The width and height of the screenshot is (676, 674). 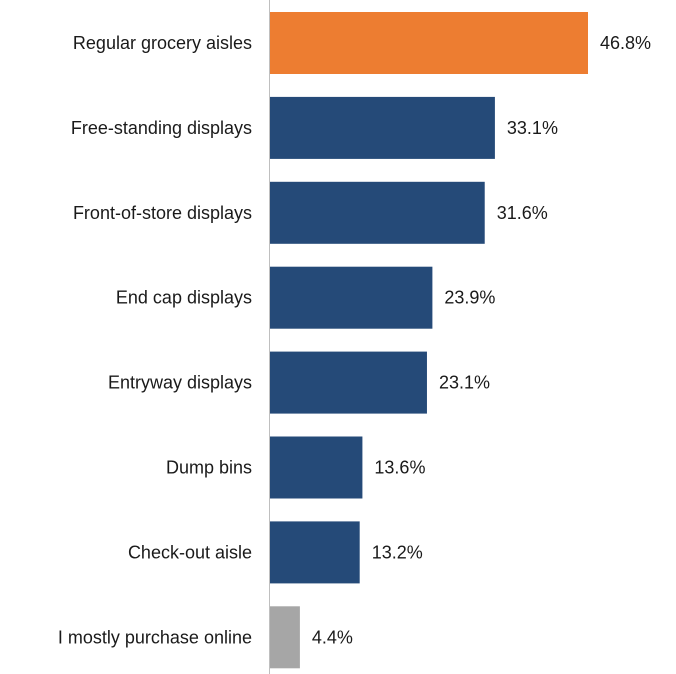 What do you see at coordinates (532, 128) in the screenshot?
I see `value-label: 33.1%` at bounding box center [532, 128].